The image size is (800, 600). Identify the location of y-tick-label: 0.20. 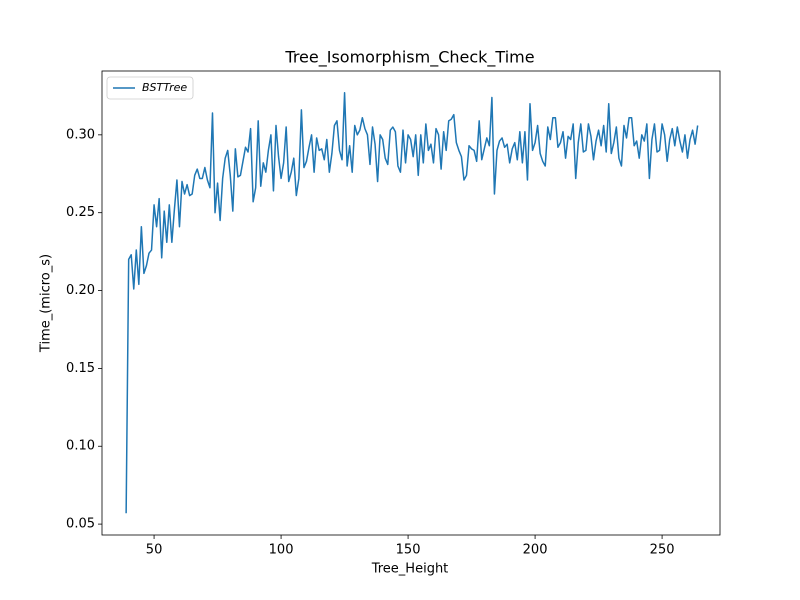
(80, 290).